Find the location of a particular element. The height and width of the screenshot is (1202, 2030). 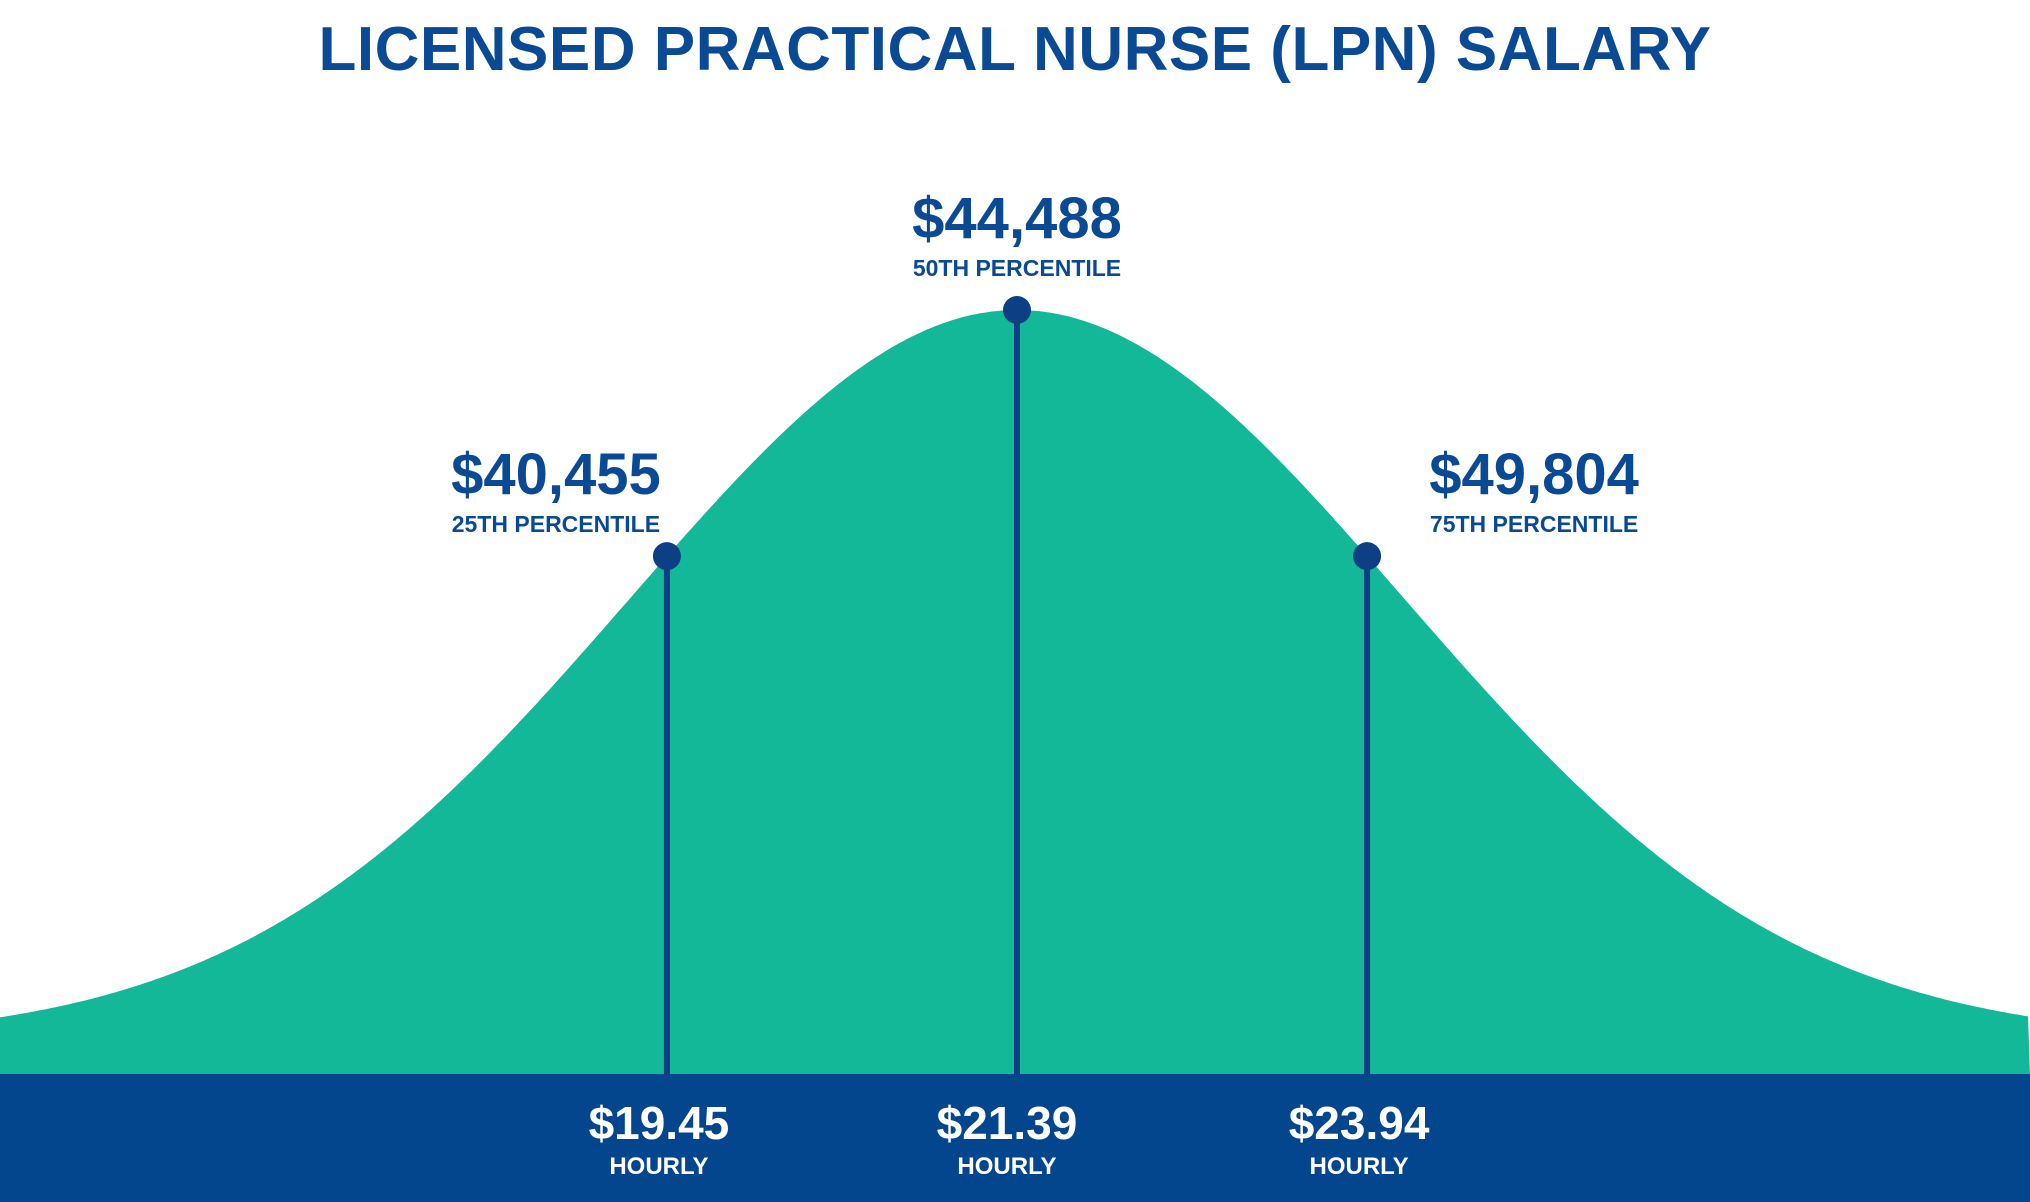

hourly-unit-label-25: HOURLY is located at coordinates (658, 1166).